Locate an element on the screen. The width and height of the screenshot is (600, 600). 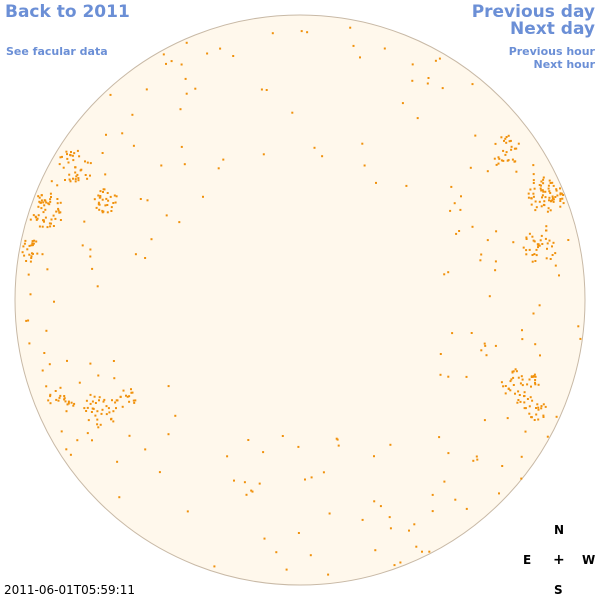
previous-day-link: Previous day is located at coordinates (533, 12).